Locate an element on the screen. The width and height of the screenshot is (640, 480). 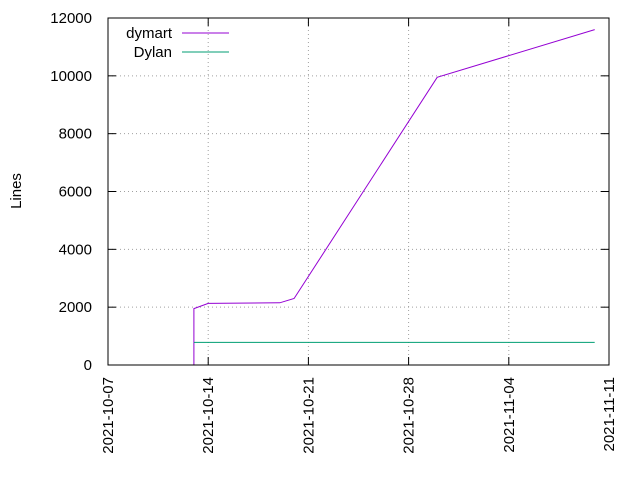
x-tick-label: 2021-10-21 is located at coordinates (308, 415).